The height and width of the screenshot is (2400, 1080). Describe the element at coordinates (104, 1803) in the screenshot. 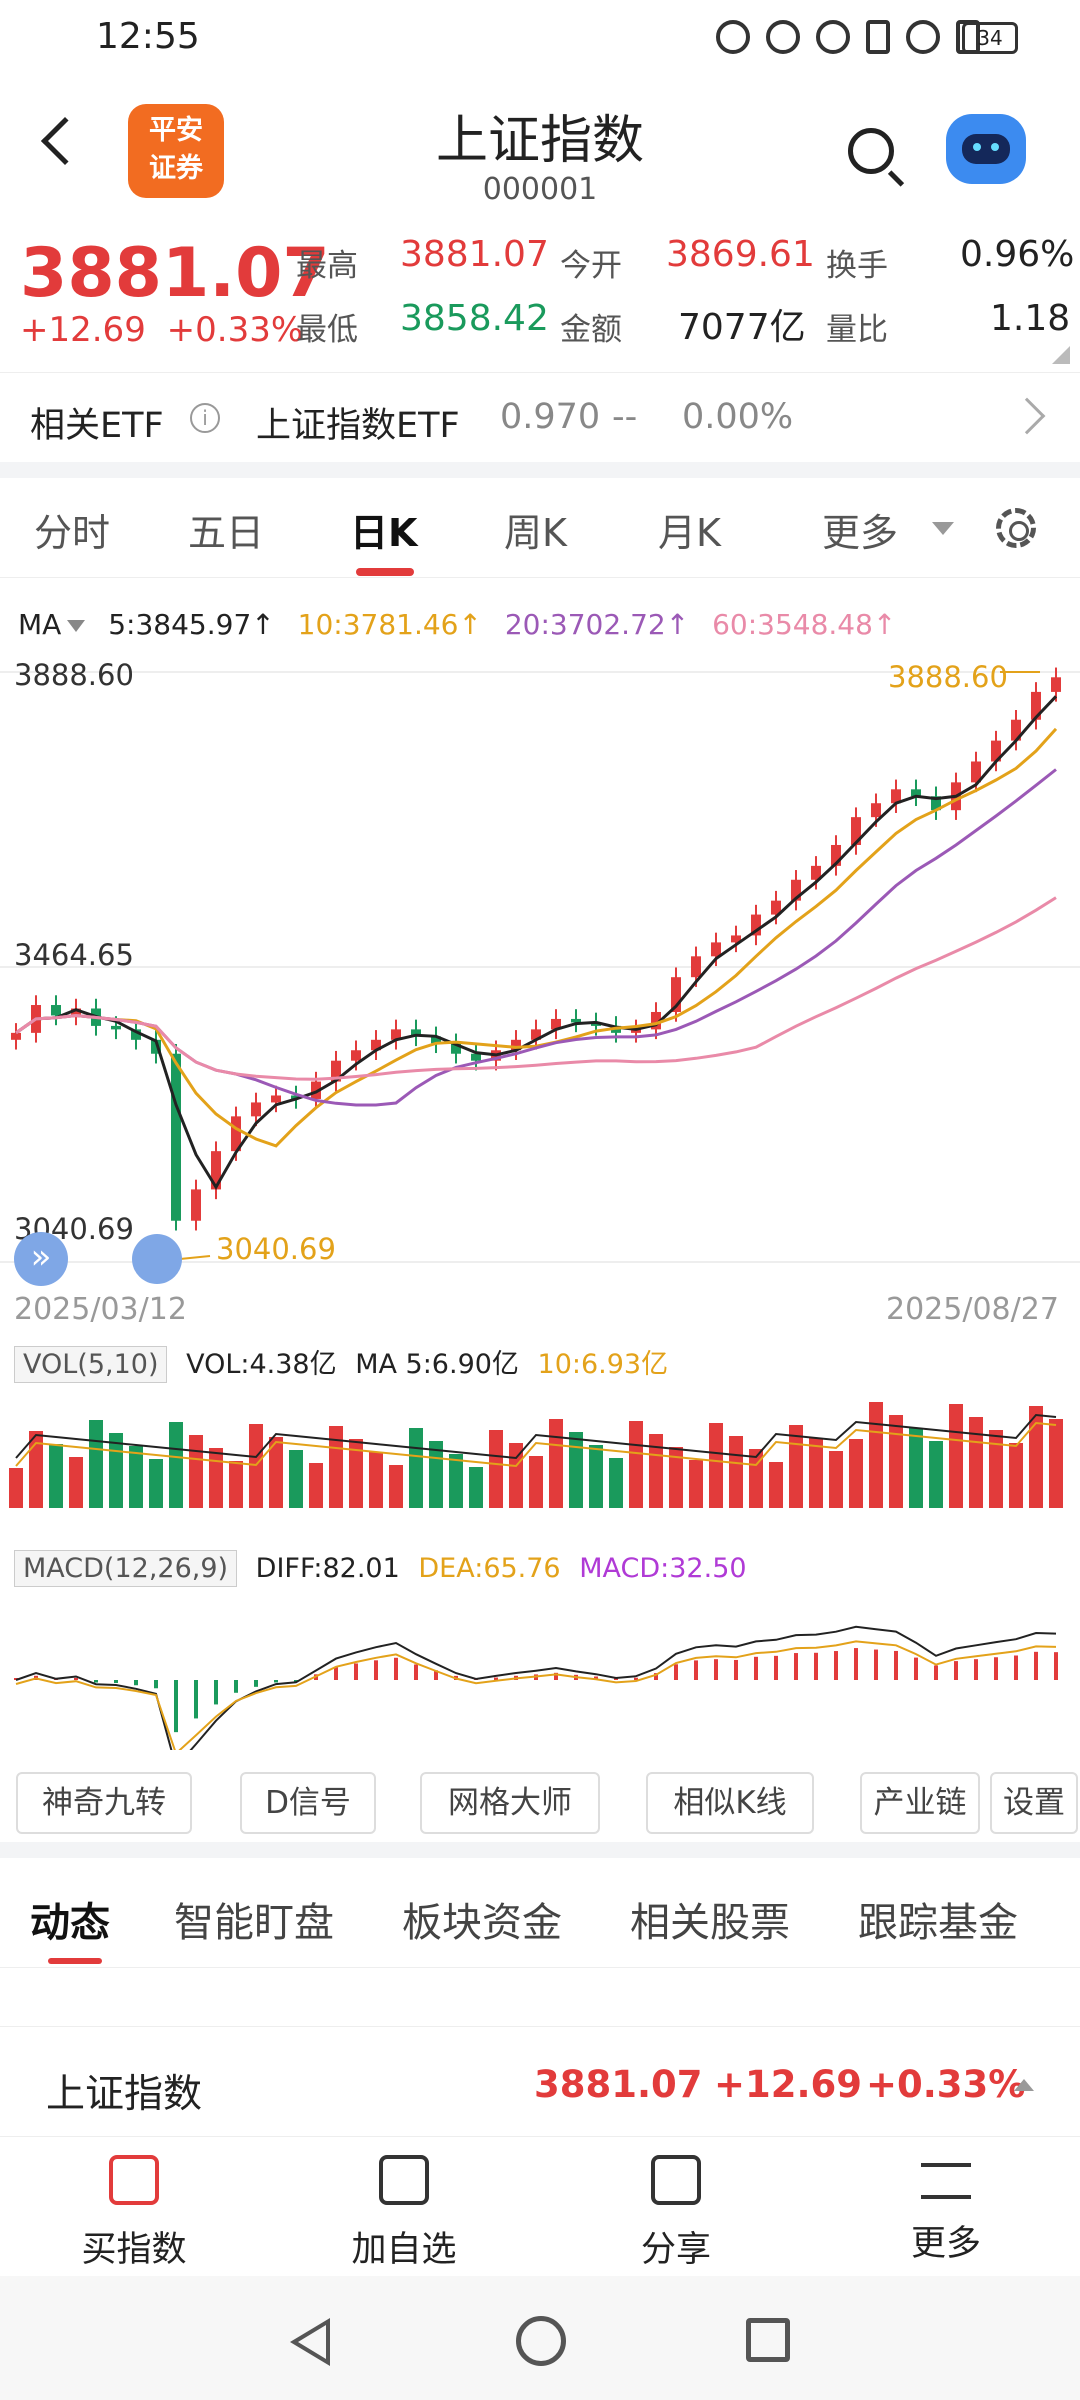

I see `tool-magic-nine: 神奇九转` at that location.